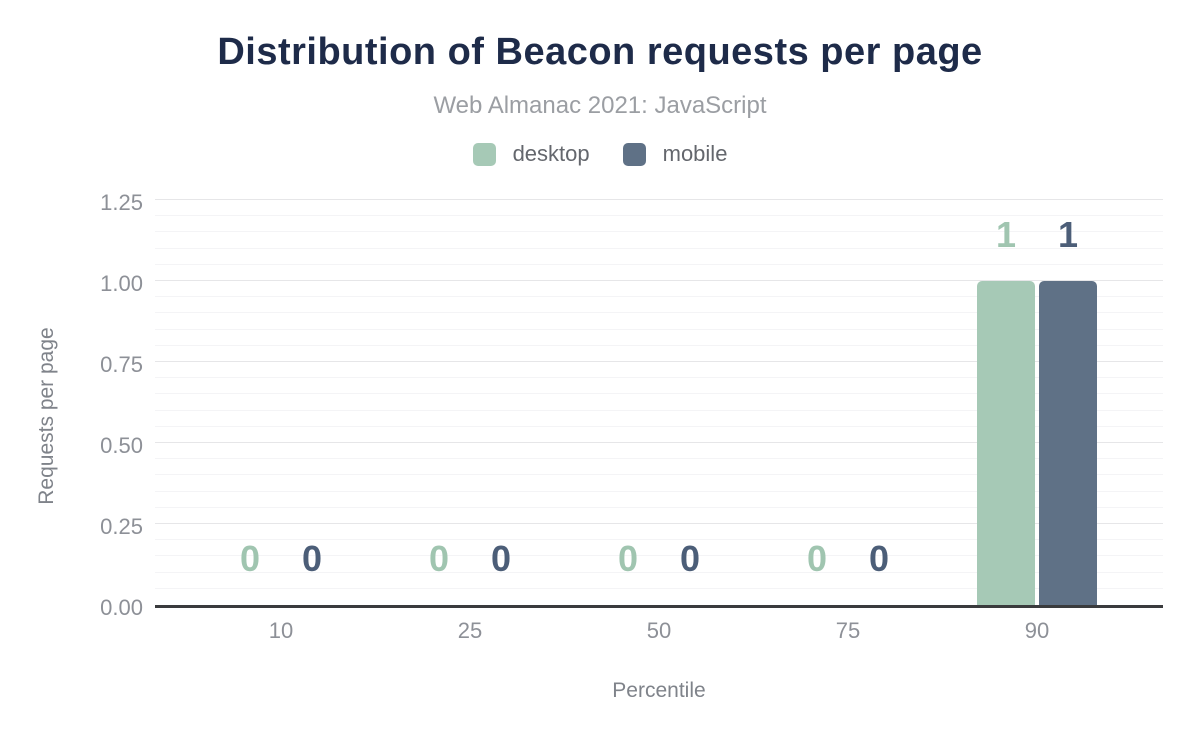 This screenshot has height=742, width=1200. Describe the element at coordinates (659, 630) in the screenshot. I see `x-tick-label: 50` at that location.